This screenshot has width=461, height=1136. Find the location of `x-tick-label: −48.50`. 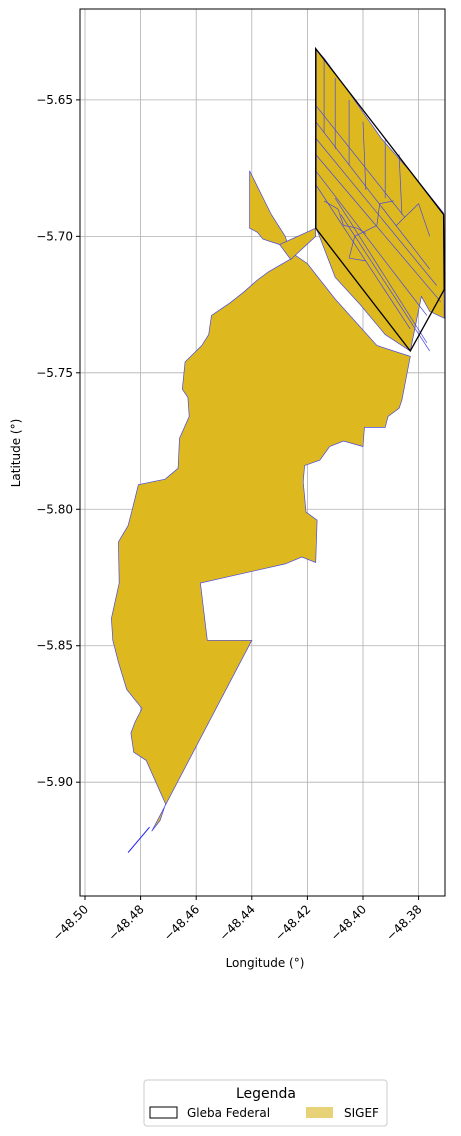

x-tick-label: −48.50 is located at coordinates (70, 922).